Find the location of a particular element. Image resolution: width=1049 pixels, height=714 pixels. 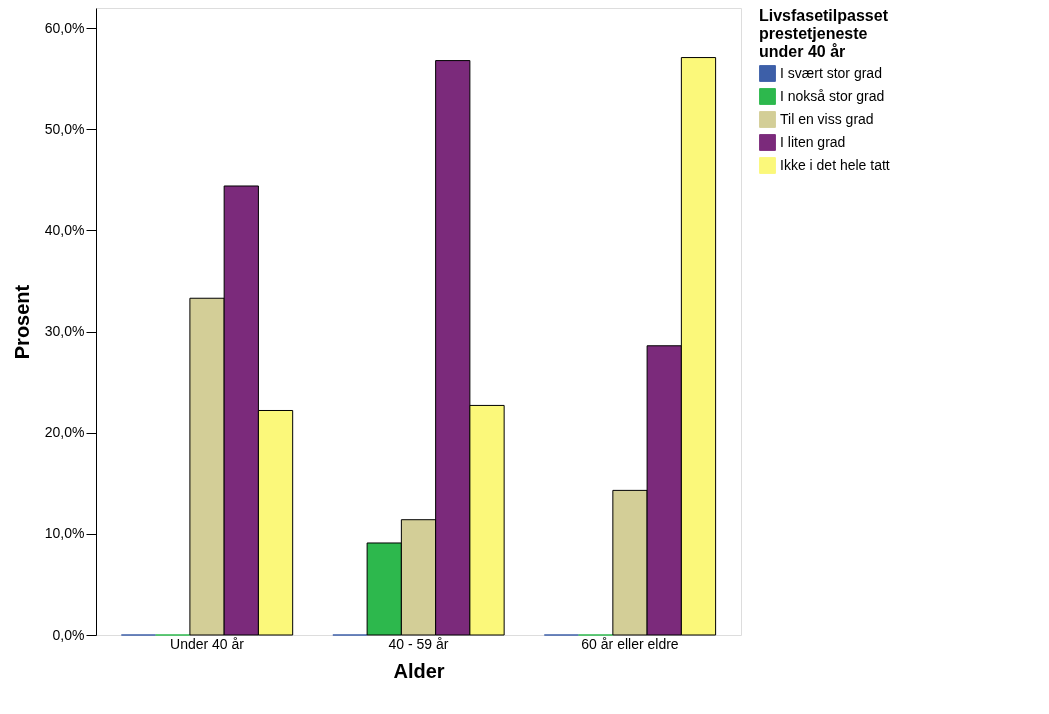

y-tick-label: 10,0% is located at coordinates (64, 533).